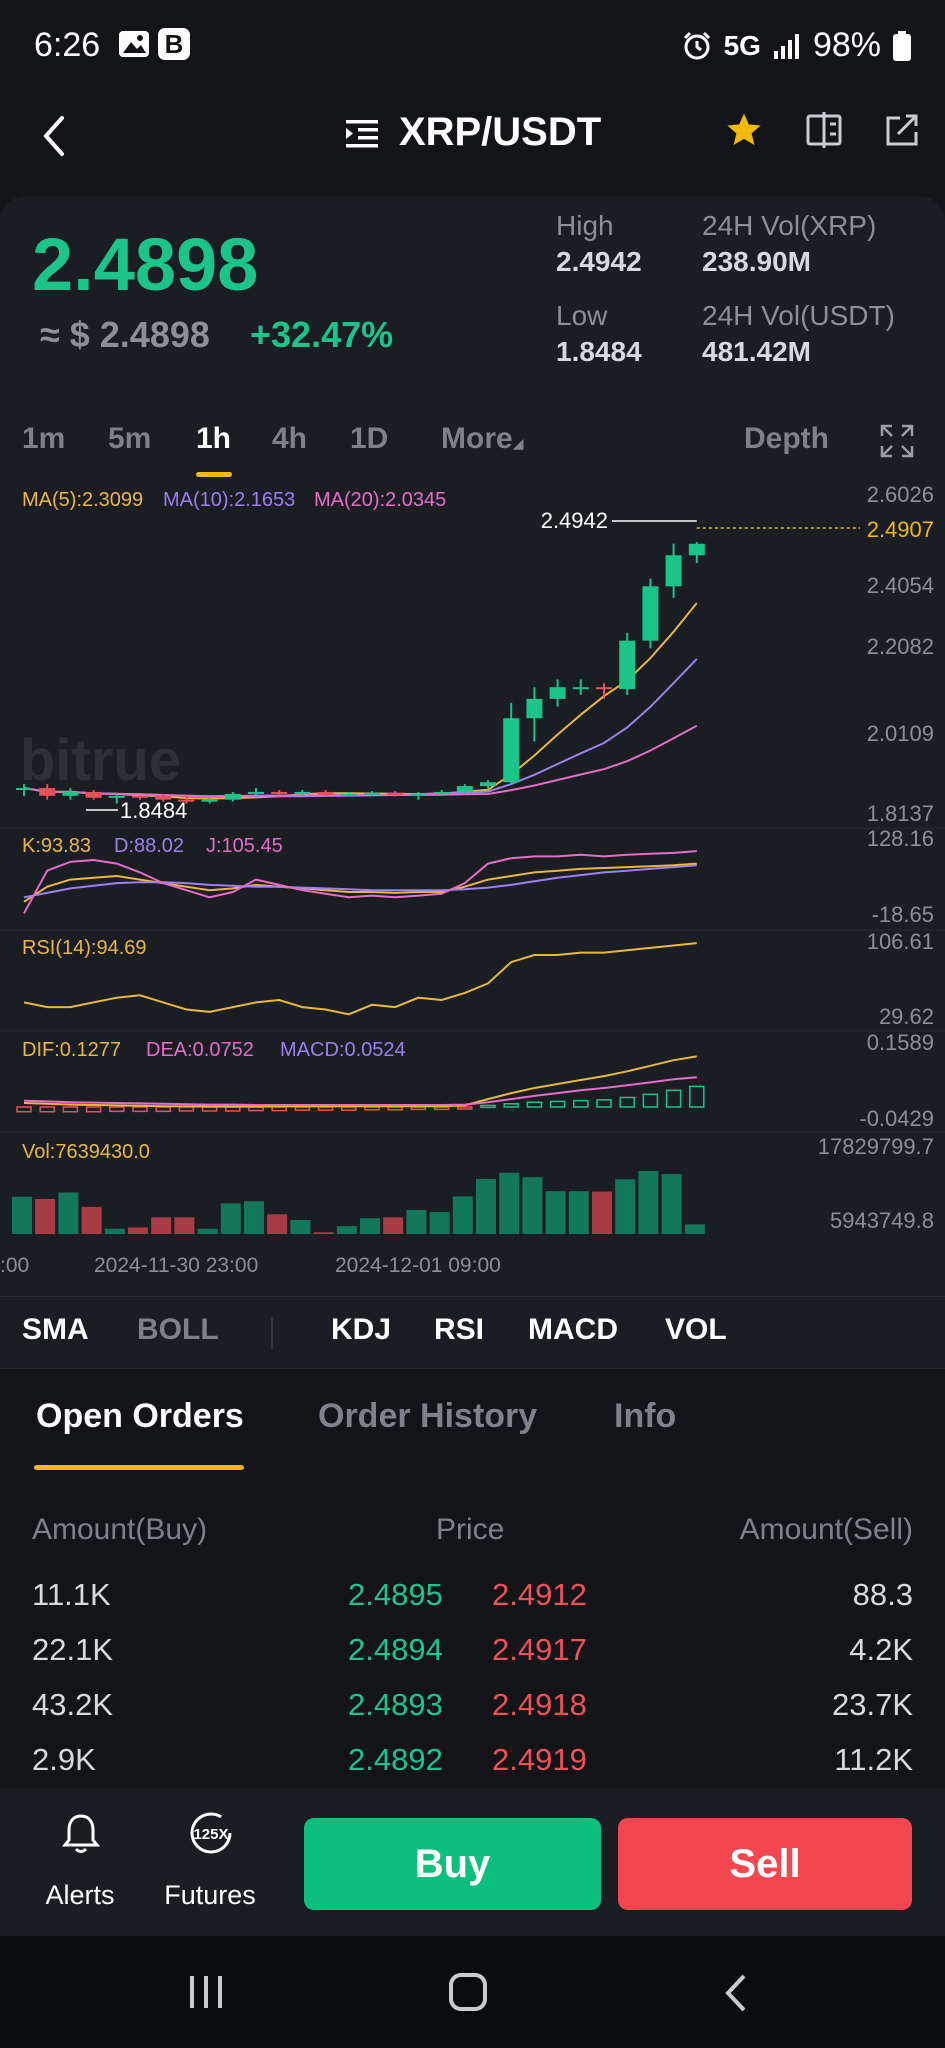 This screenshot has height=2048, width=945. I want to click on fullscreen-icon, so click(897, 441).